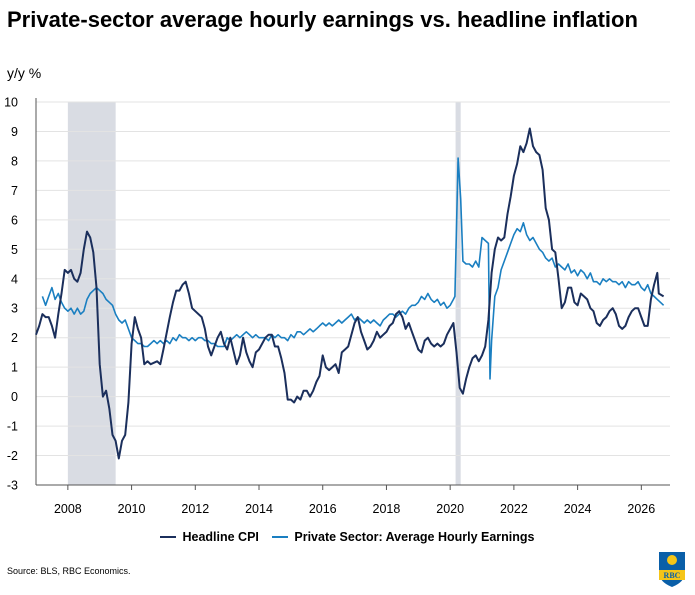 The height and width of the screenshot is (595, 695). What do you see at coordinates (14, 279) in the screenshot?
I see `y-tick-label: 4` at bounding box center [14, 279].